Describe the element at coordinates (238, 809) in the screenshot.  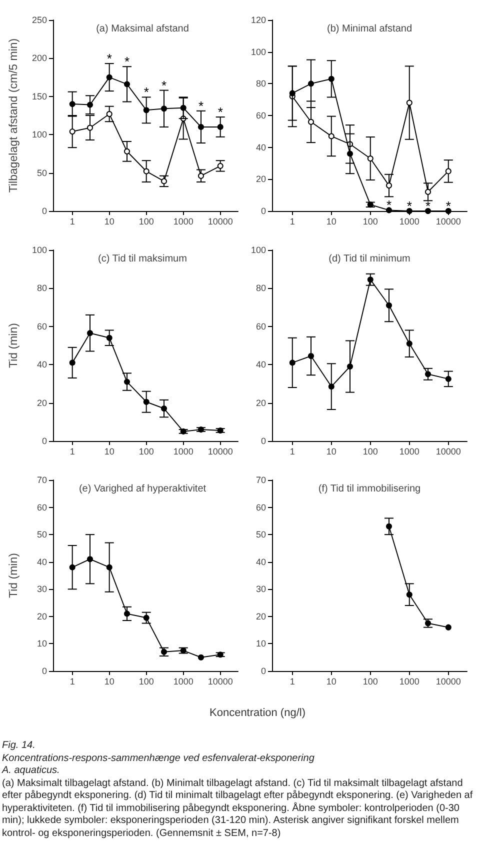
I see `text: (a) Maksimalt tilbagelagt afstand. (b) Minimalt tilbagelagt afstand. (c) Tid til maksimalt tilbagelagt afstand efter påbegyndt eksponering. (d) Tid til minimalt tilbagelagt efter påbegyndt eksponering. (e) Varigheden af hyperaktiviteten. (f) Tid til immobilisering påbegyndt eksponering. Åbne symboler: kontrolperioden (0-30 min); lukkede symboler: eksponeringsperioden (31-120 min). Asterisk angiver signifikant forskel mellem kontrol- og eksponeringsperioden. (Gennemsnit ± SEM, n=7-8)` at that location.